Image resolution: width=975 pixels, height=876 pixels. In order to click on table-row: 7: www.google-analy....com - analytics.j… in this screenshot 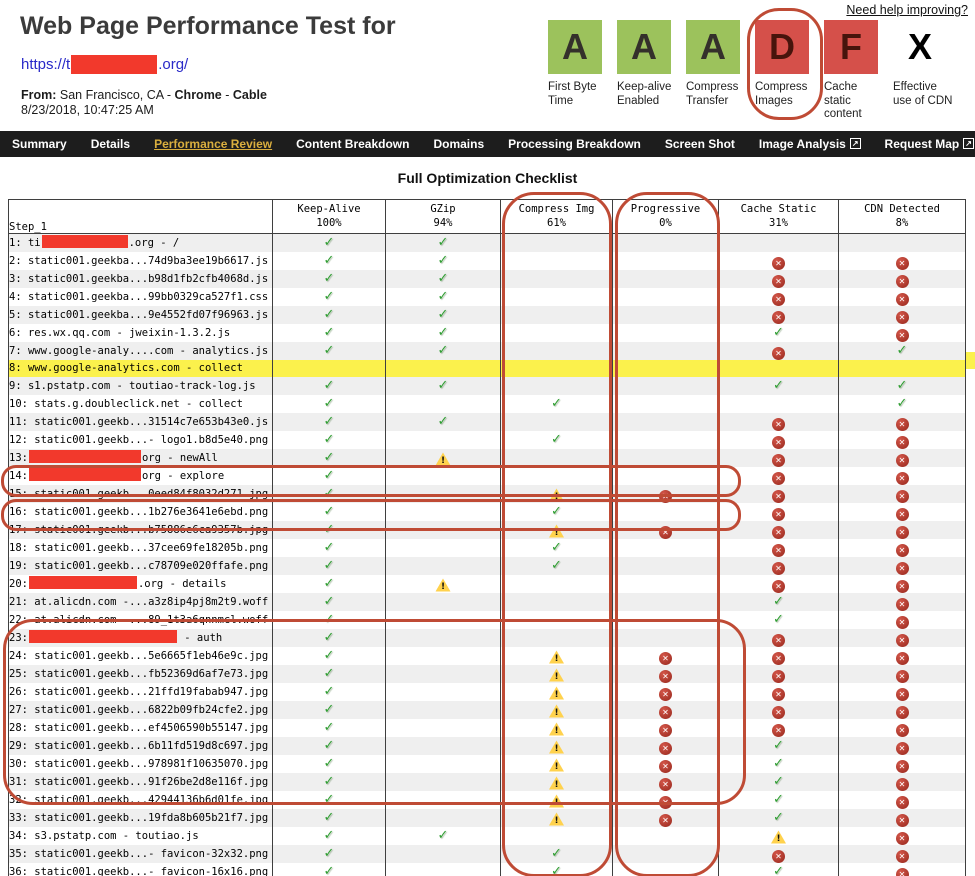, I will do `click(487, 351)`.